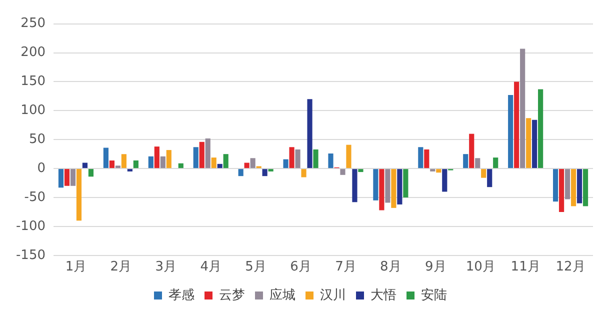  Describe the element at coordinates (391, 267) in the screenshot. I see `x-tick-label: 8月` at that location.